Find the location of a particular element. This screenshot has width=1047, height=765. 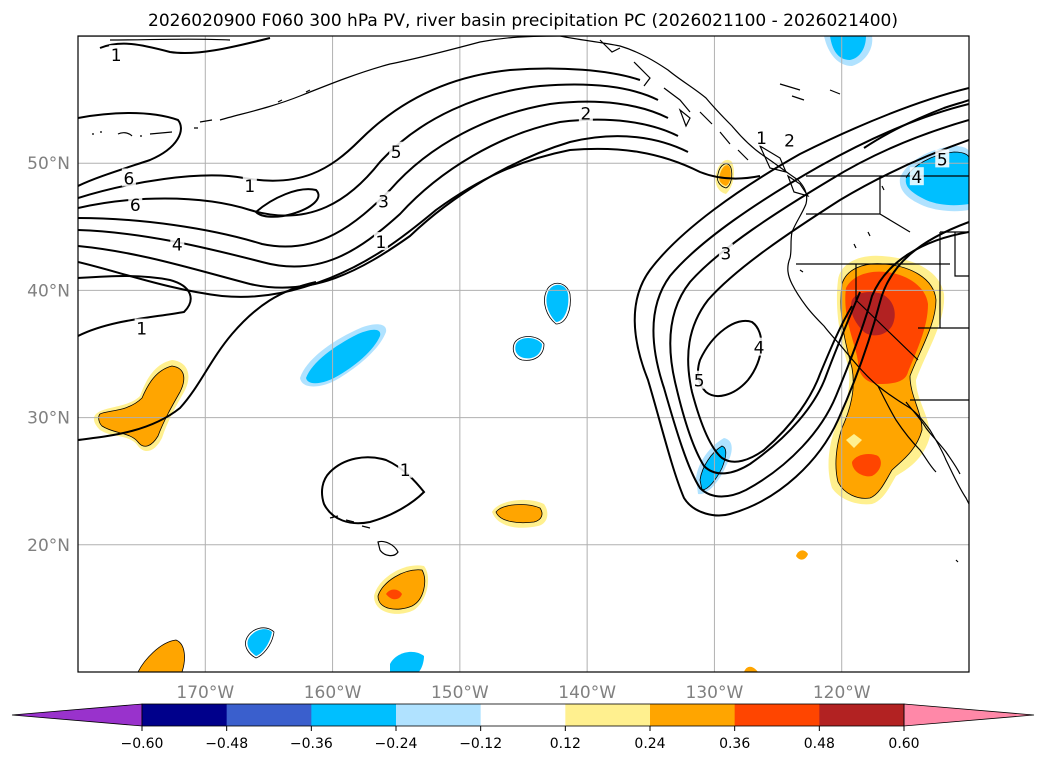

y-tick-label-2: 40°N is located at coordinates (48, 291).